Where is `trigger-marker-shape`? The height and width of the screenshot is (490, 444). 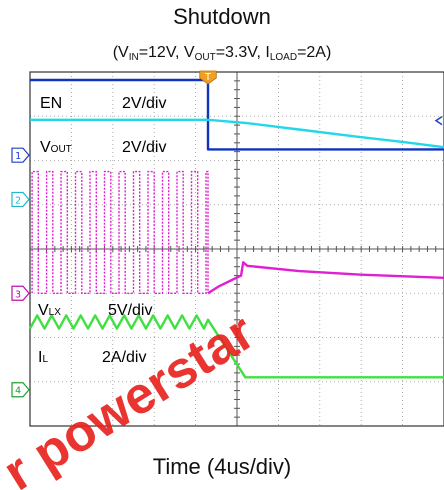
trigger-marker-shape is located at coordinates (208, 77).